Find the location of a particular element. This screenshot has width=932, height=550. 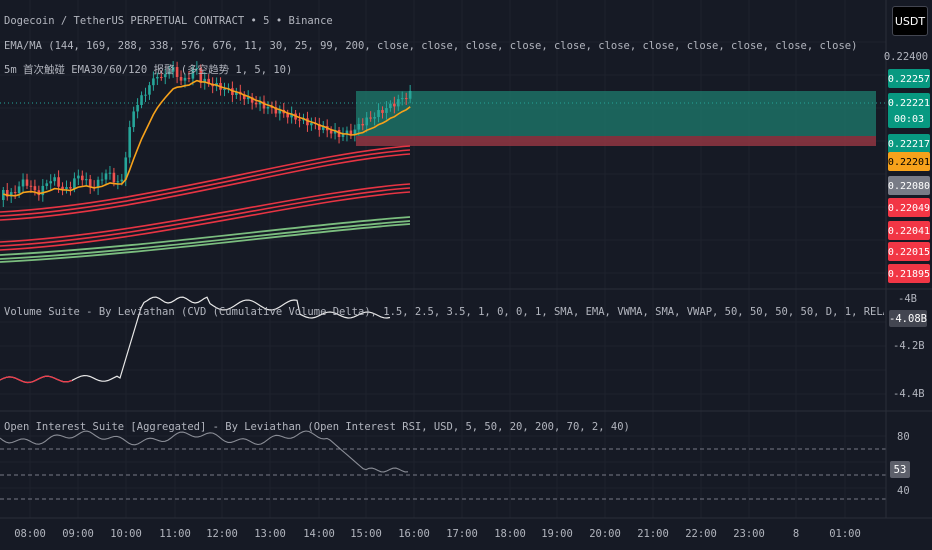

stop-loss-zone is located at coordinates (616, 141).